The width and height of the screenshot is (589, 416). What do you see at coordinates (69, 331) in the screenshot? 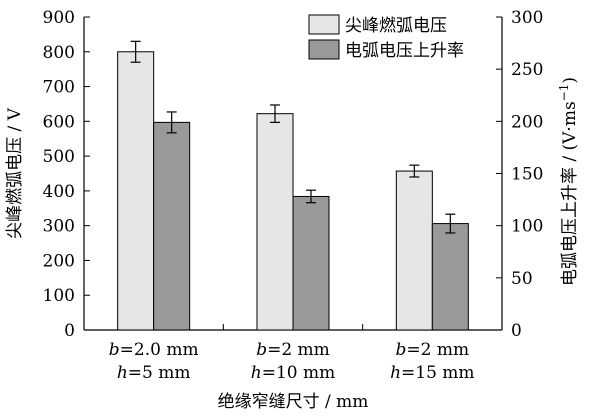
I see `y-left-tick-label: 0` at bounding box center [69, 331].